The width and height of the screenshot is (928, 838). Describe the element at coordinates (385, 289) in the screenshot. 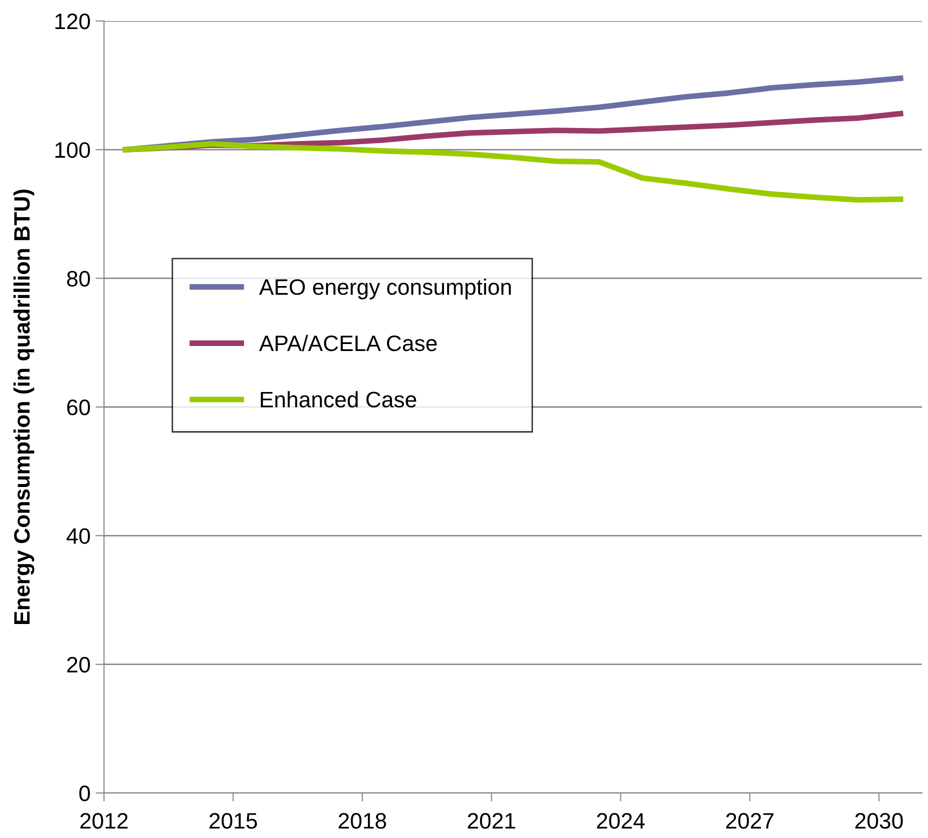

I see `legend-label: AEO energy consumption` at that location.